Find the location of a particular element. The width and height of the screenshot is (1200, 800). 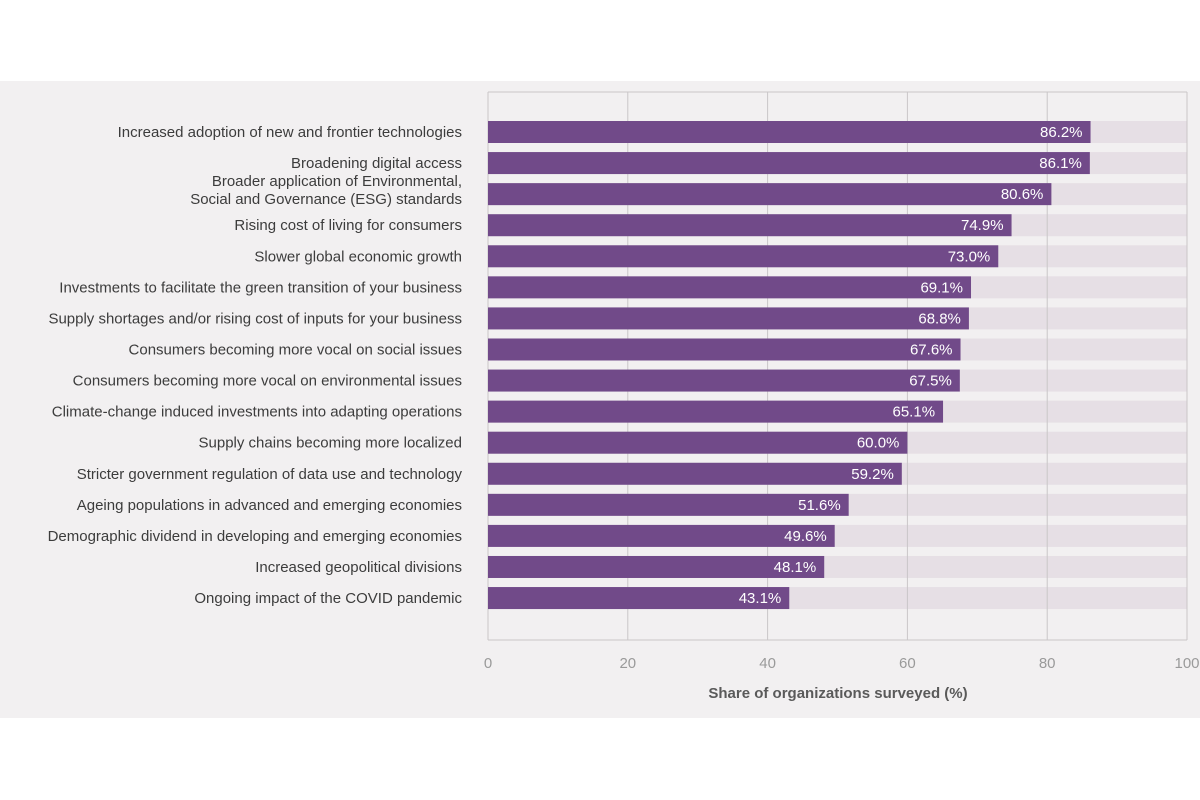

x-tick-labels: 0 20 40 60 80 100 is located at coordinates (842, 663).